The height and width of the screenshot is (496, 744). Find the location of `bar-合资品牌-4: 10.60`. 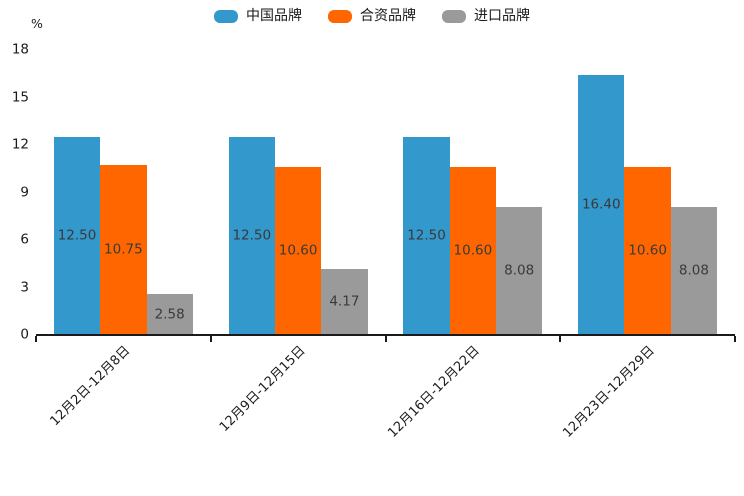

bar-合资品牌-4: 10.60 is located at coordinates (647, 251).